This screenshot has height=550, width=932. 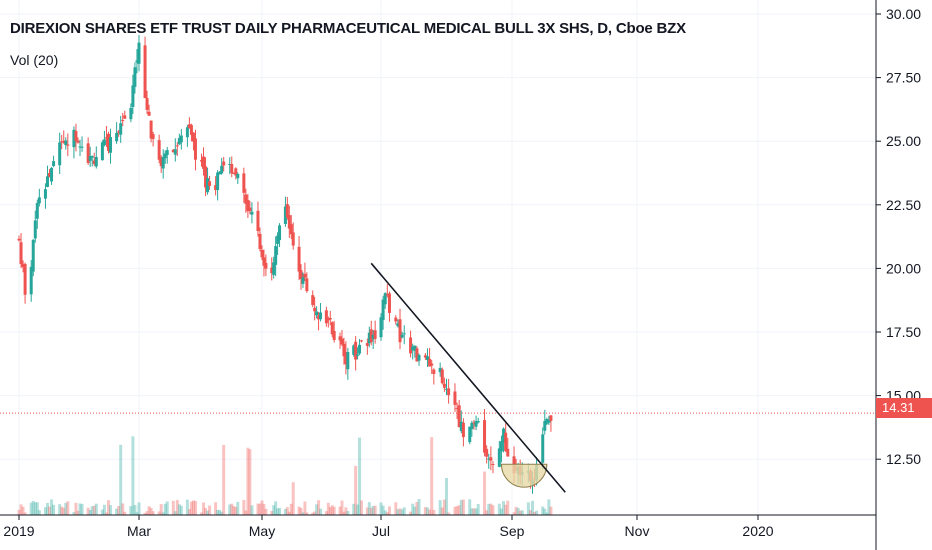 What do you see at coordinates (34, 60) in the screenshot?
I see `volume-indicator-label: Vol (20)` at bounding box center [34, 60].